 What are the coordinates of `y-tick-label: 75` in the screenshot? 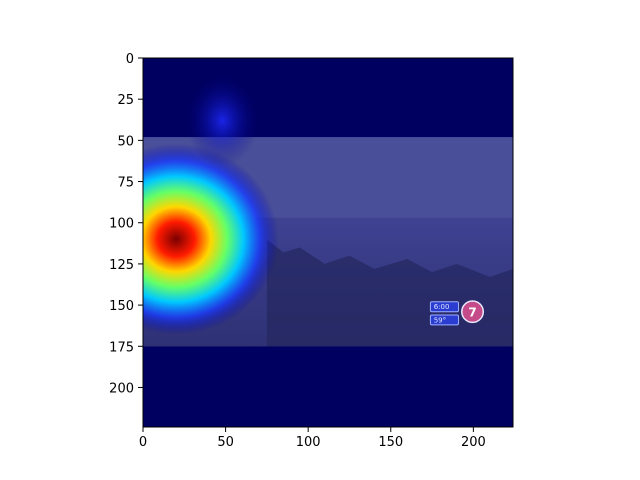 It's located at (125, 183).